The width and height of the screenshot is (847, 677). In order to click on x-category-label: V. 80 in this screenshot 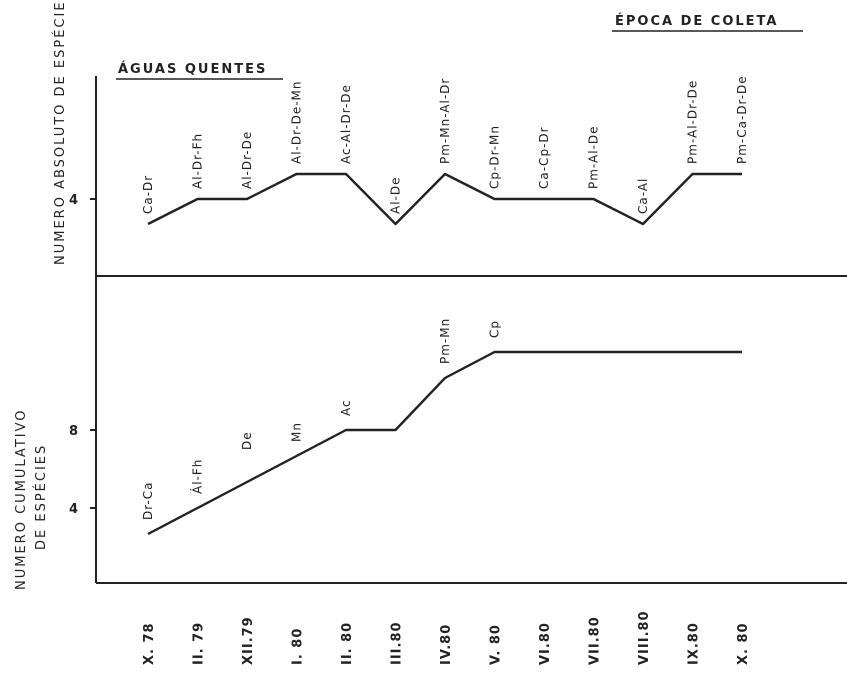, I will do `click(496, 644)`.